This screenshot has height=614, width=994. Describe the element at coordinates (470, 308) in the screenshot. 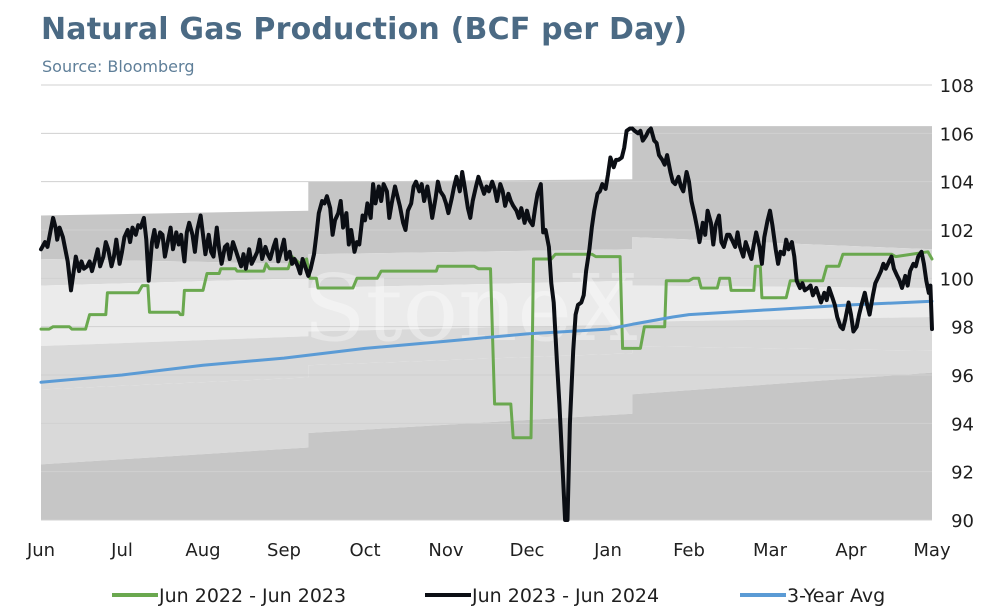

I see `watermark: StoneX` at that location.